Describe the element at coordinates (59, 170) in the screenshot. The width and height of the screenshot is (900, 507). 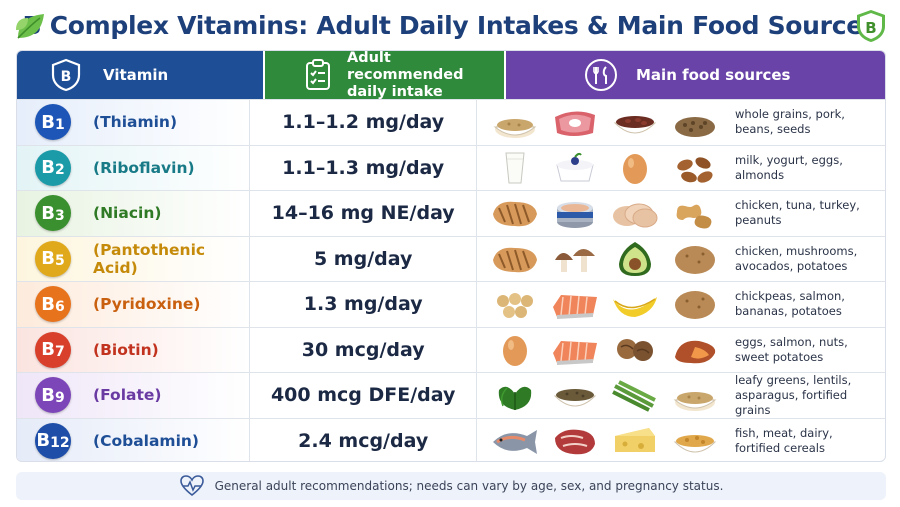
I see `vitamin-number: 2` at that location.